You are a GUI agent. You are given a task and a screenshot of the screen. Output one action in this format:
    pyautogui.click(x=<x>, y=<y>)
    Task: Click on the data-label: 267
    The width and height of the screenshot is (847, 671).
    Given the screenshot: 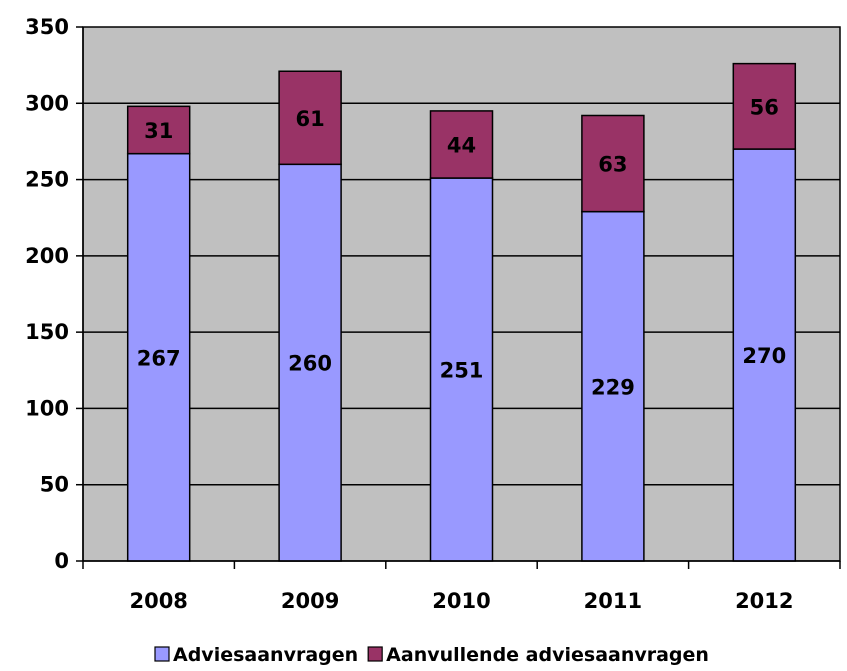 What is the action you would take?
    pyautogui.click(x=159, y=358)
    